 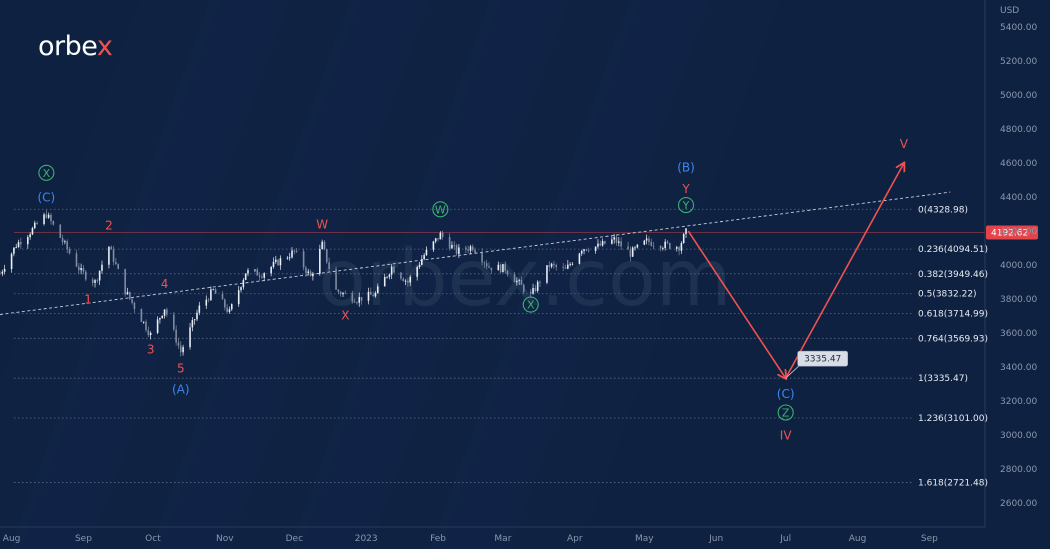 What do you see at coordinates (685, 189) in the screenshot?
I see `wave-label: Y` at bounding box center [685, 189].